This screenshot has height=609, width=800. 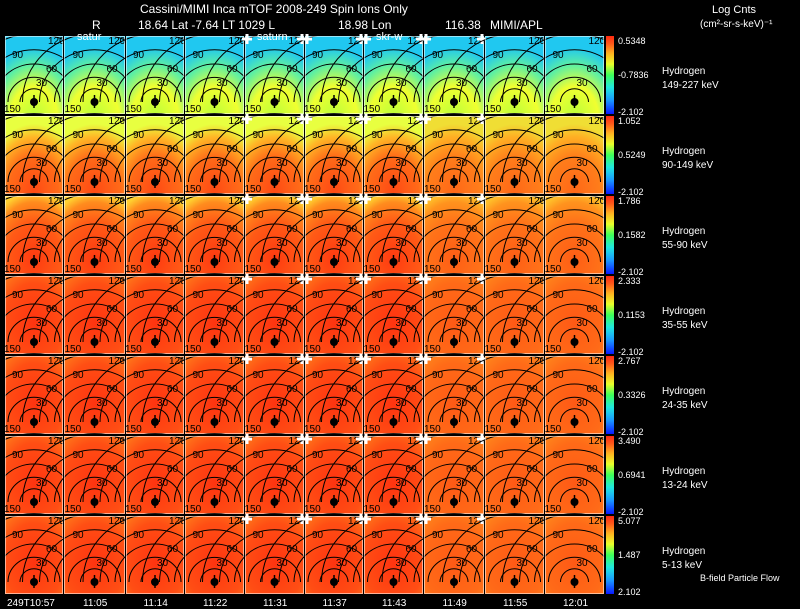 I want to click on time-tick-label: 11:14, so click(x=156, y=603).